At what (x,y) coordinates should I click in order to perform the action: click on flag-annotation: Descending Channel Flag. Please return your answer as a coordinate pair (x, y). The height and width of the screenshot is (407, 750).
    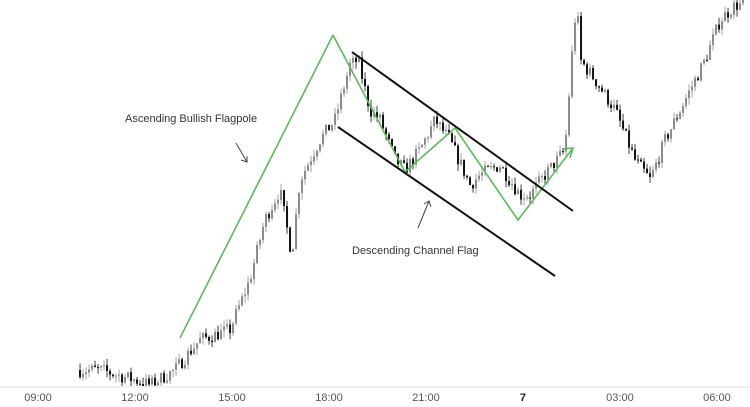
    Looking at the image, I should click on (415, 251).